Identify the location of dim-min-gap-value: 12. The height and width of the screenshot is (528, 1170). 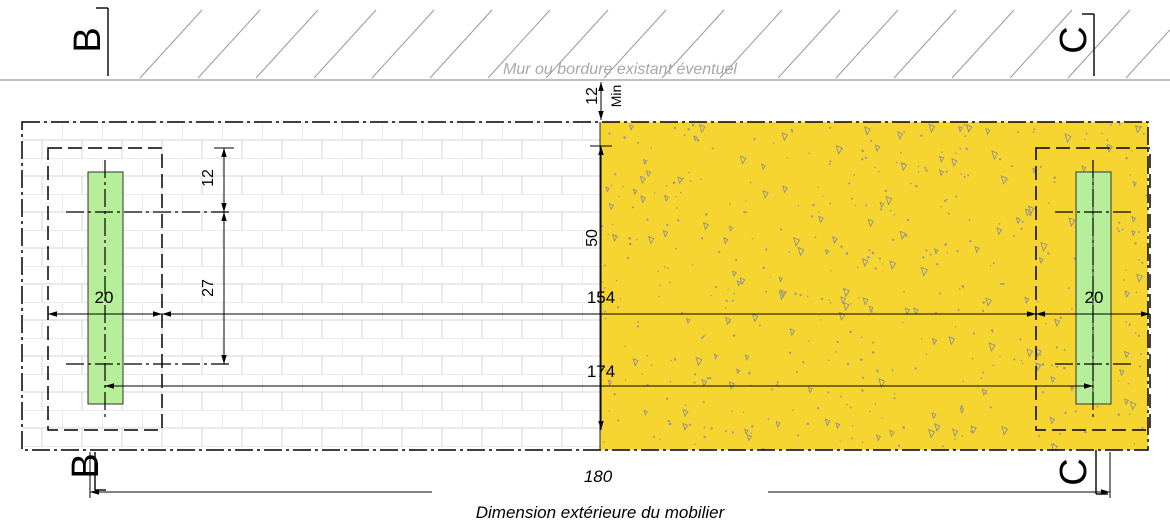
(592, 96).